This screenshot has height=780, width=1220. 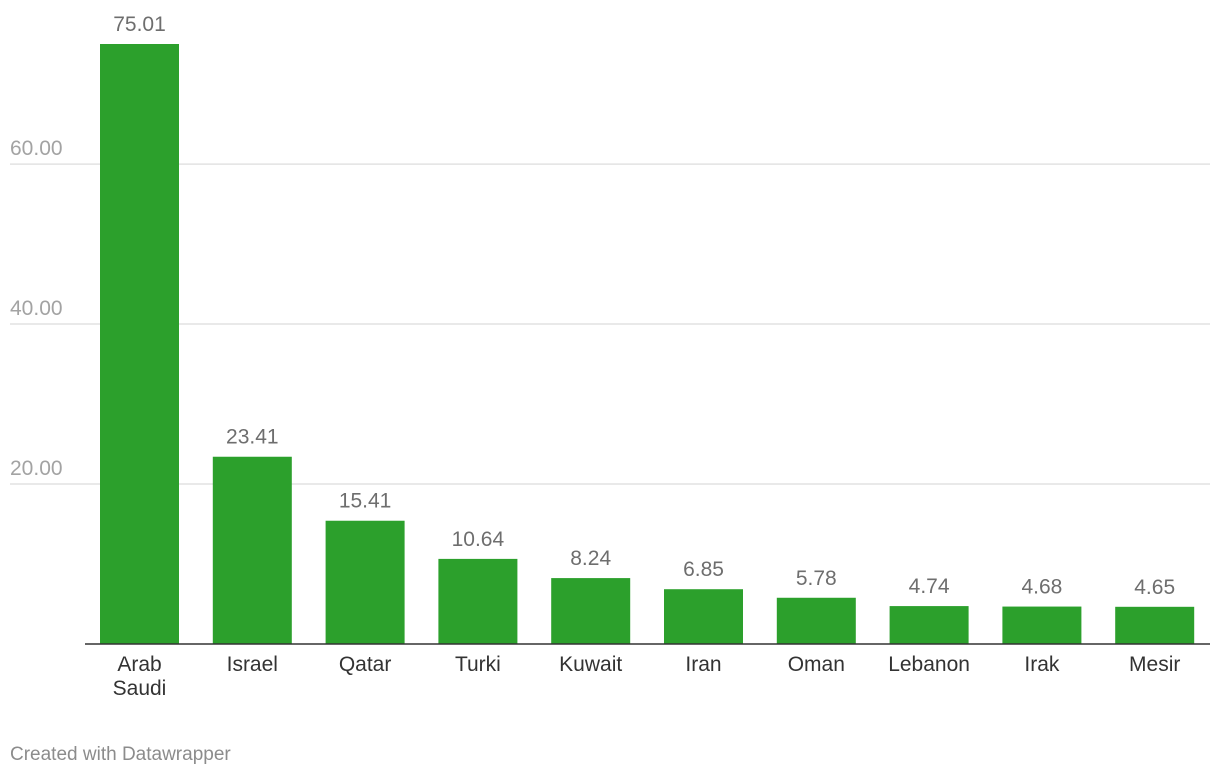 What do you see at coordinates (816, 578) in the screenshot?
I see `value-label: 5.78` at bounding box center [816, 578].